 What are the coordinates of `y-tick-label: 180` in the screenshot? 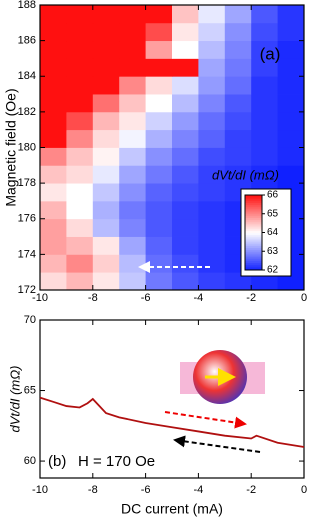 It's located at (27, 147).